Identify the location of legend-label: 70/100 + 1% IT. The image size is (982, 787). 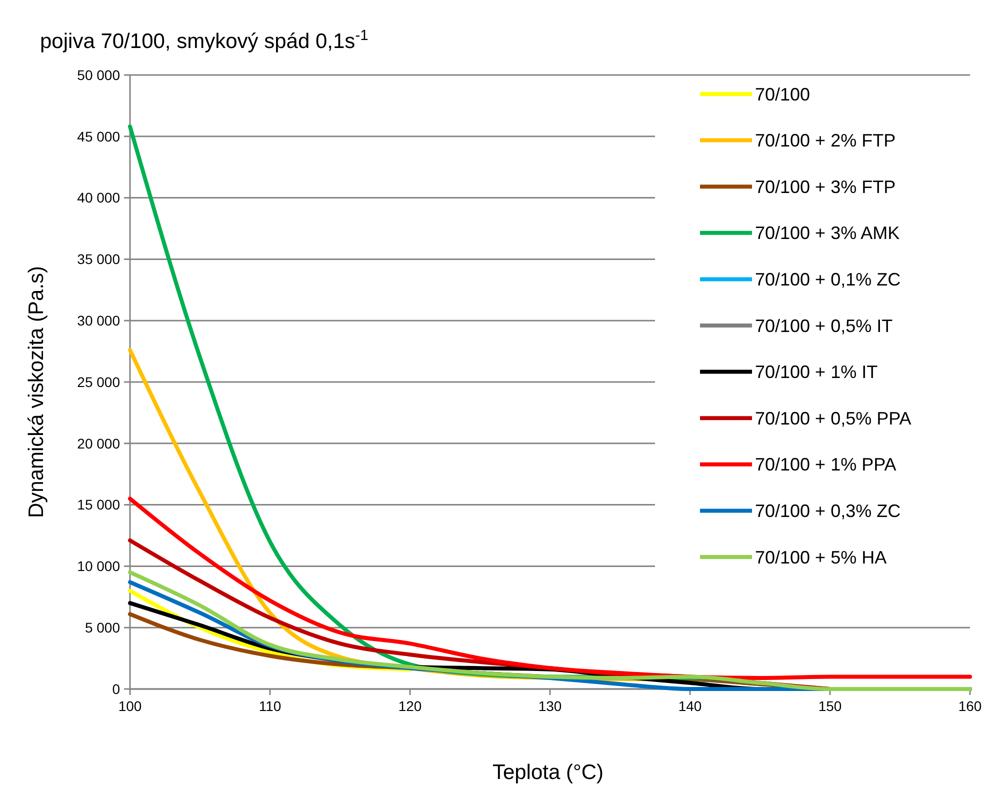
(816, 372).